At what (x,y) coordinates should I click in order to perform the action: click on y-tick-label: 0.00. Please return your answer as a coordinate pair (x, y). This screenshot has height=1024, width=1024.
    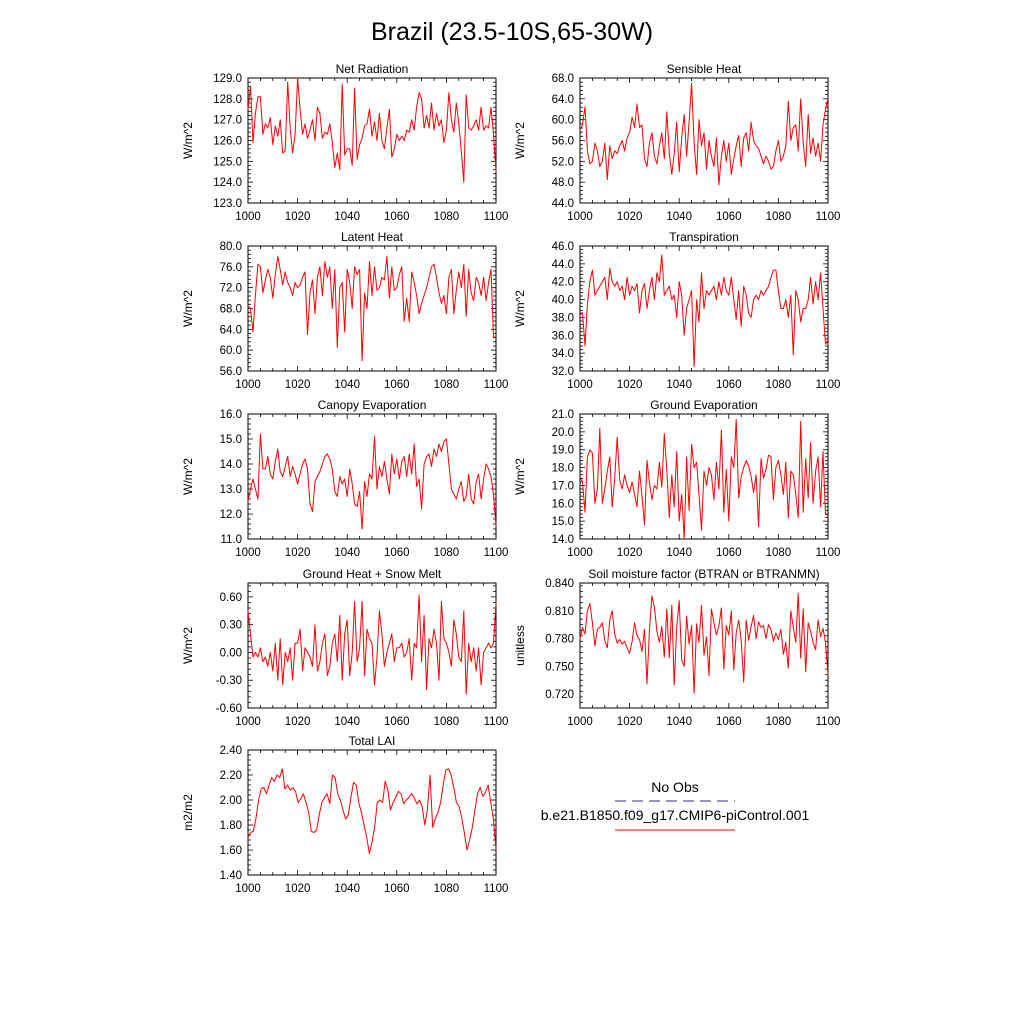
    Looking at the image, I should click on (231, 653).